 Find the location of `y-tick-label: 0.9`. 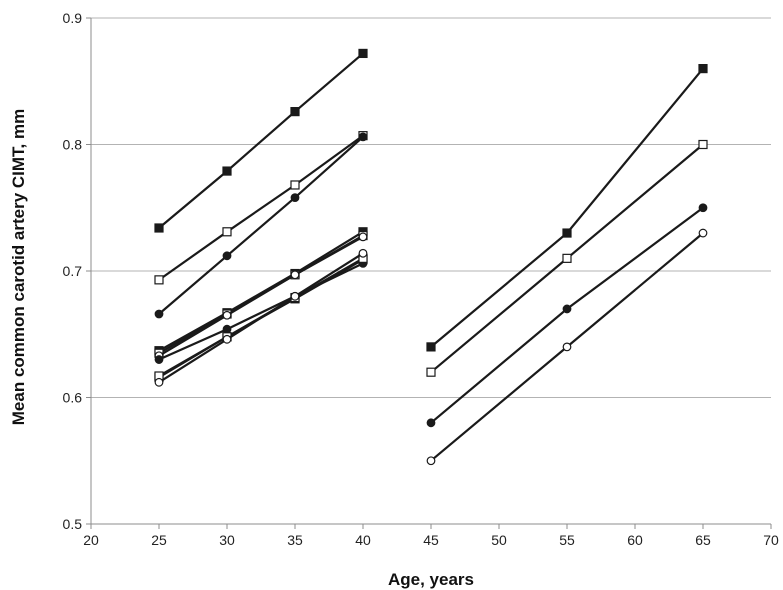

y-tick-label: 0.9 is located at coordinates (73, 18).